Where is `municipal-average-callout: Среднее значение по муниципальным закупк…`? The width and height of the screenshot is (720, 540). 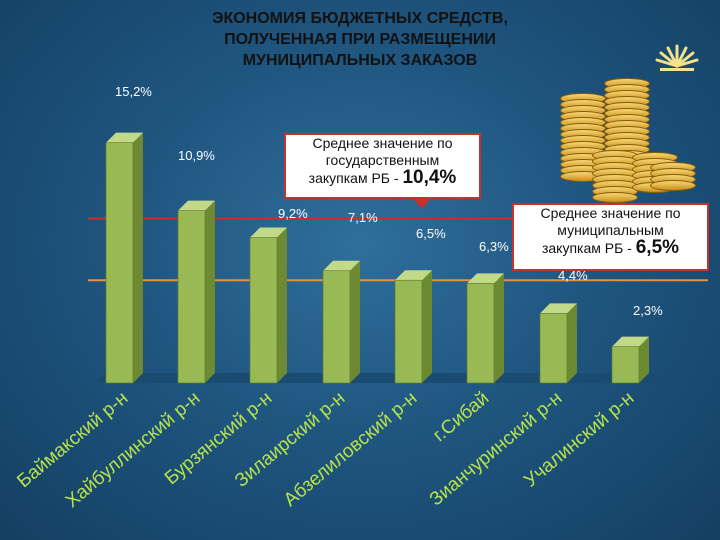
municipal-average-callout: Среднее значение по муниципальным закупк… is located at coordinates (610, 237).